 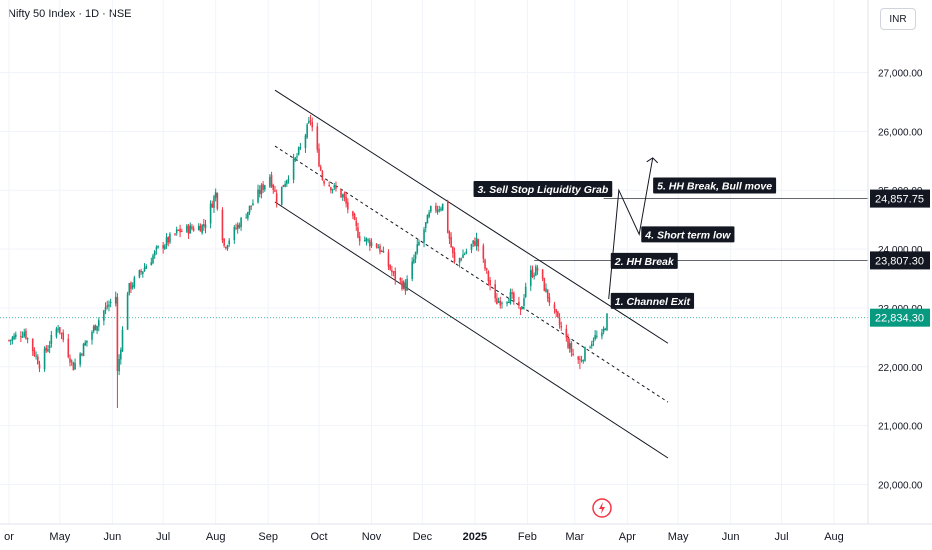 I want to click on annotation-note: 2. HH Break, so click(x=644, y=260).